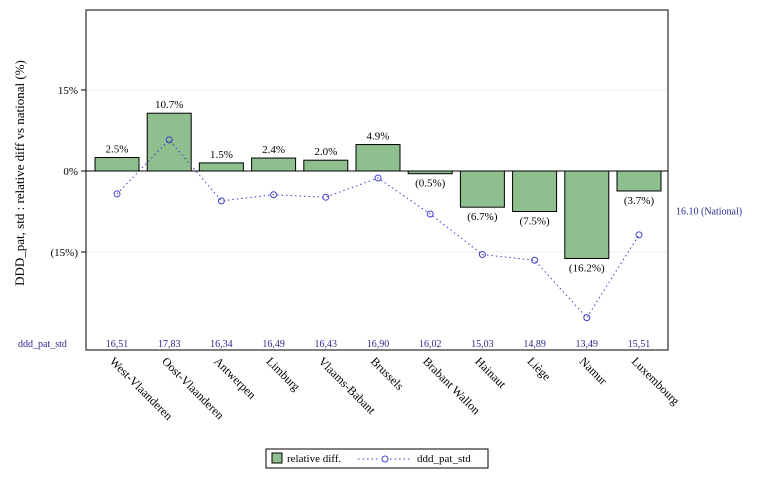  What do you see at coordinates (538, 368) in the screenshot?
I see `category-label: Liège` at bounding box center [538, 368].